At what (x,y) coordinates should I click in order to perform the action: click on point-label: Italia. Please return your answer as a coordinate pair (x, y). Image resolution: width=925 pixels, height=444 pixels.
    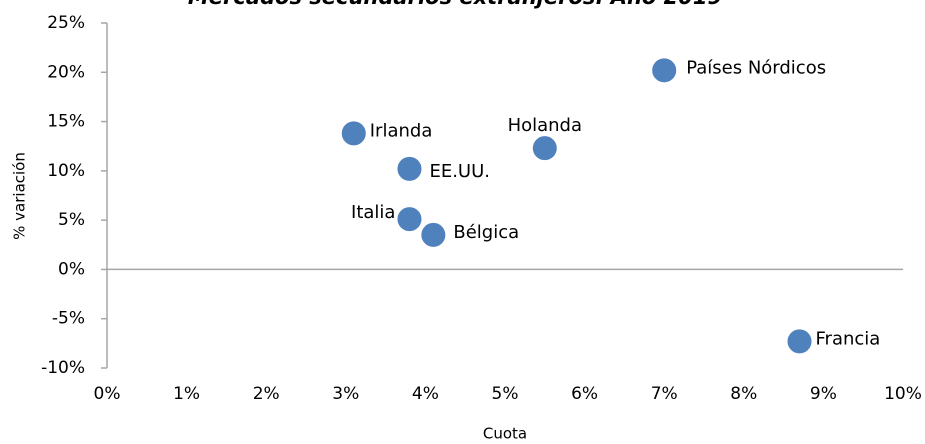
    Looking at the image, I should click on (373, 212).